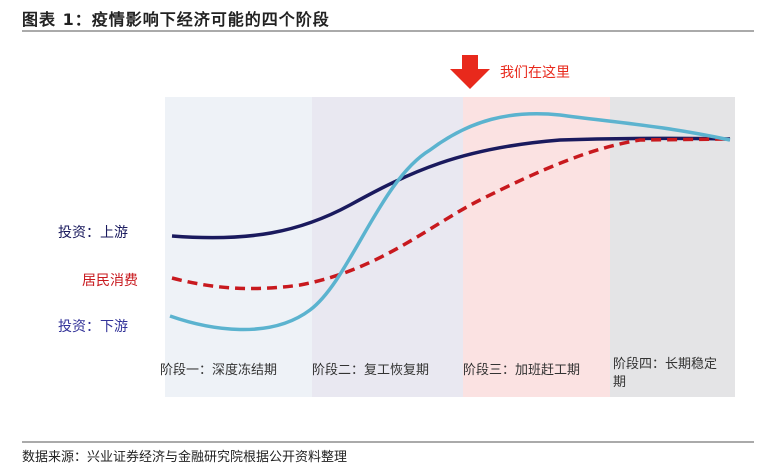 The image size is (776, 468). What do you see at coordinates (371, 370) in the screenshot?
I see `stage-label: 阶段二：复工恢复期` at bounding box center [371, 370].